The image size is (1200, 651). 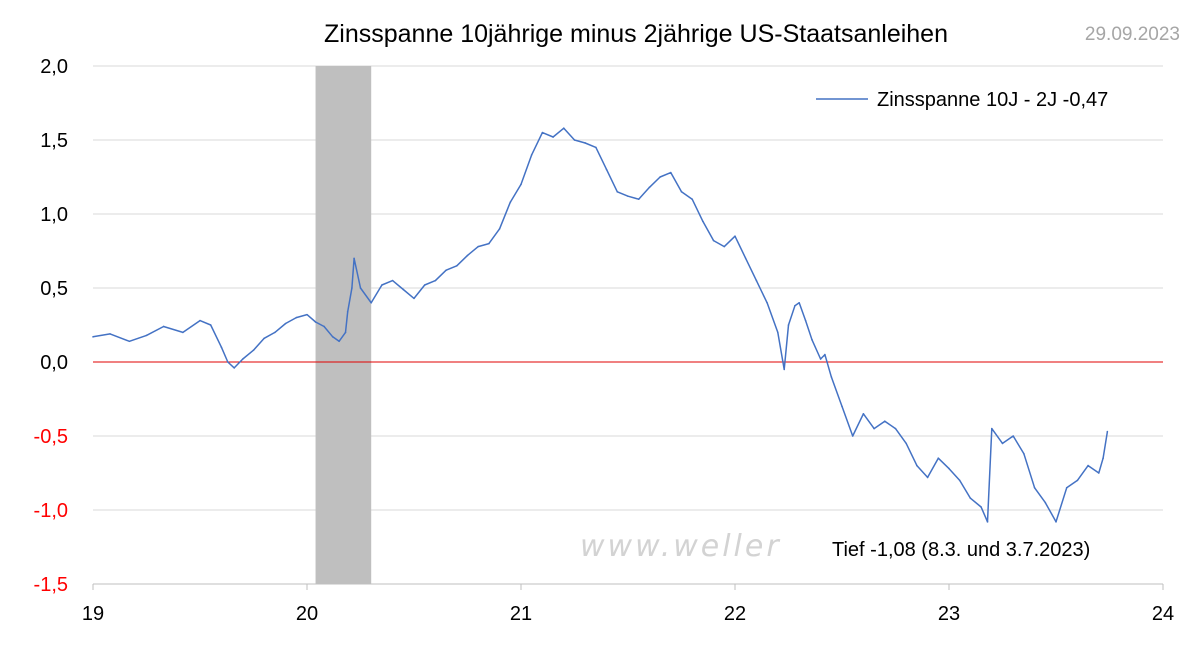 I want to click on legend-label: Zinsspanne 10J - 2J -0,47, so click(x=992, y=100).